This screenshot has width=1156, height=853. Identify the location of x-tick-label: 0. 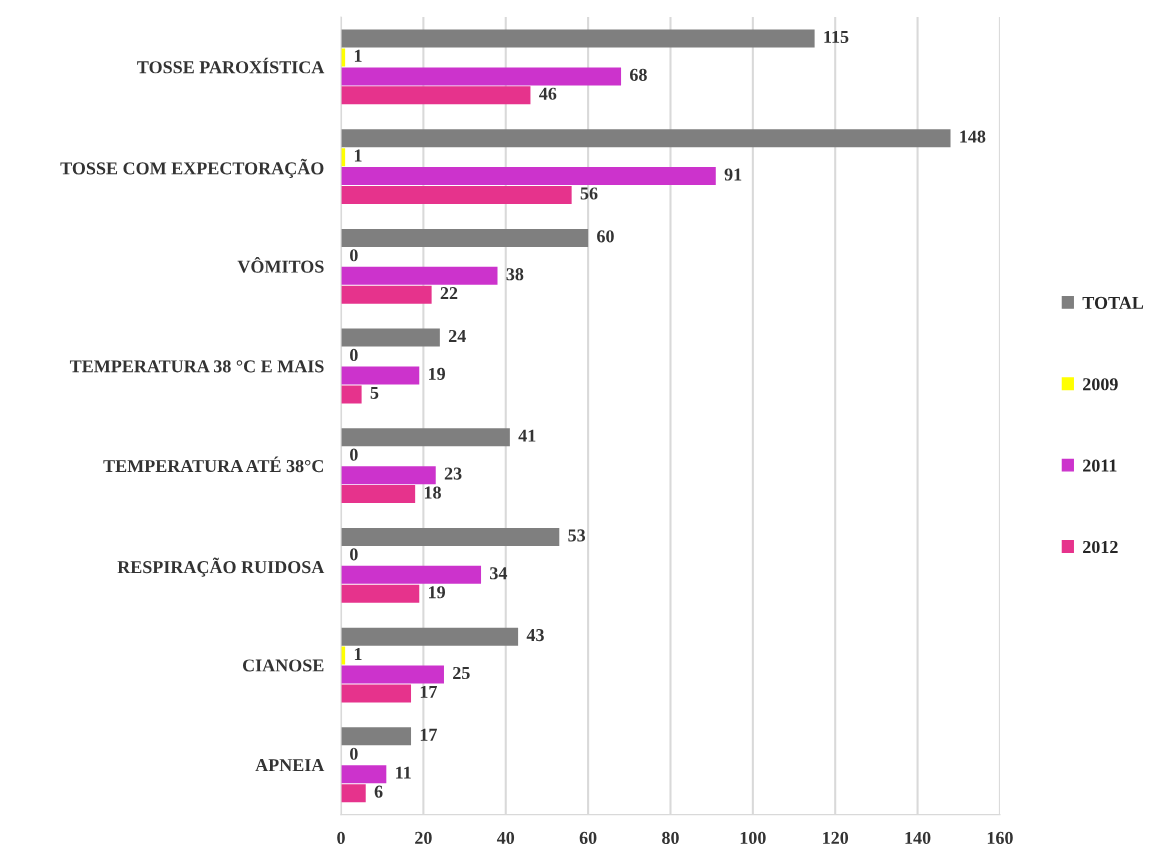
(341, 837).